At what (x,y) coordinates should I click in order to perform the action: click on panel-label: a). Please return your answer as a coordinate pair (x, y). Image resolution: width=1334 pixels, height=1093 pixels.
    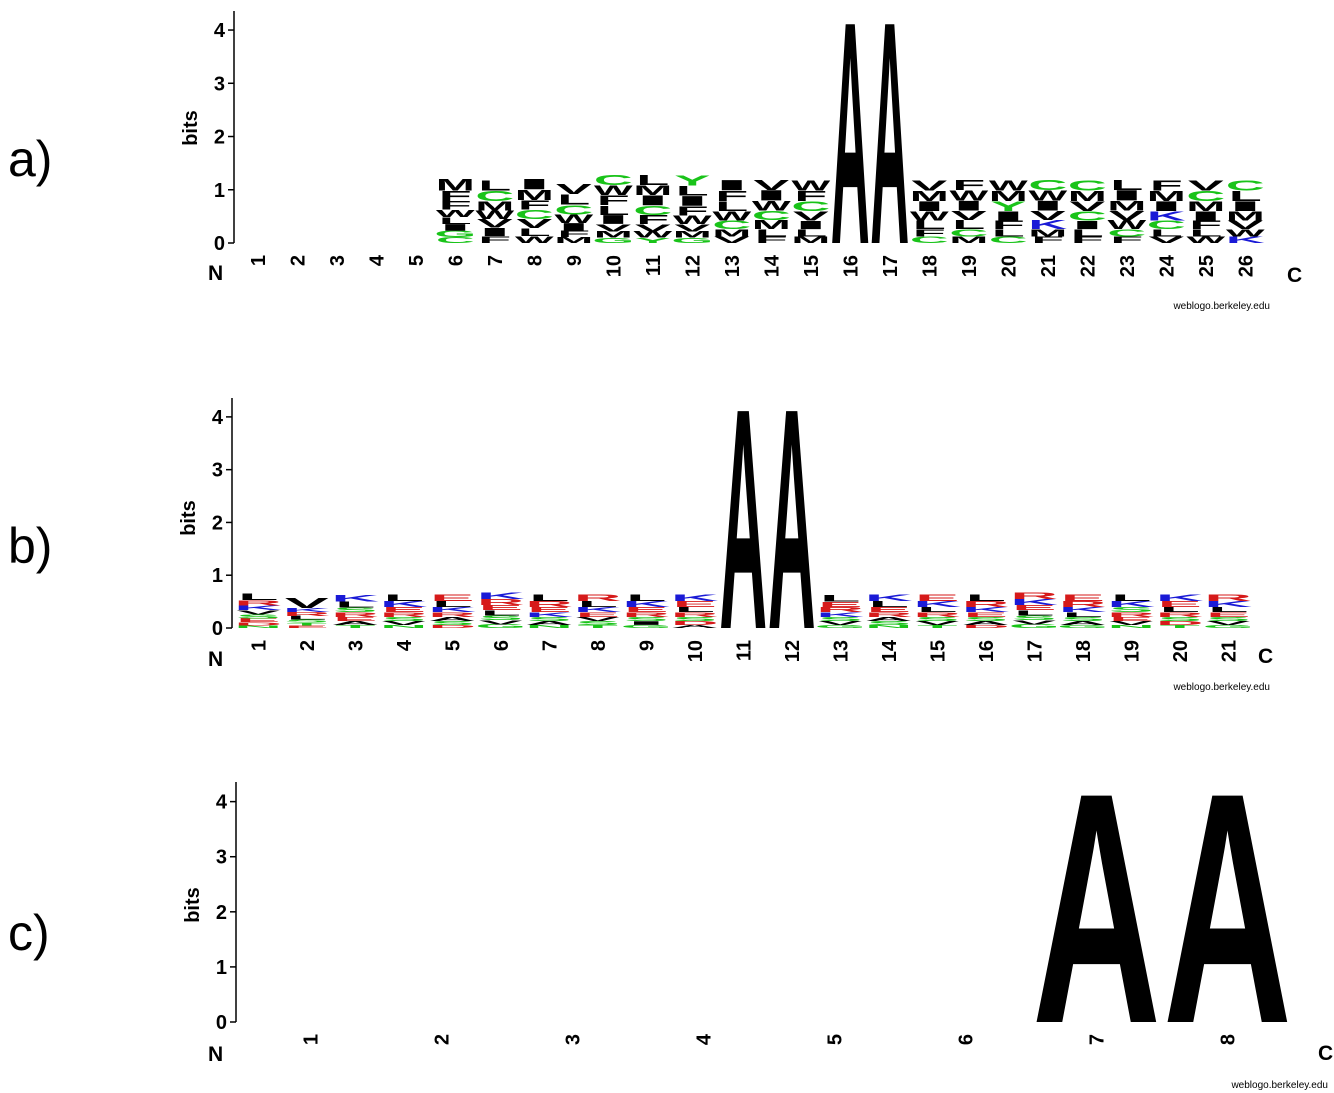
    Looking at the image, I should click on (30, 159).